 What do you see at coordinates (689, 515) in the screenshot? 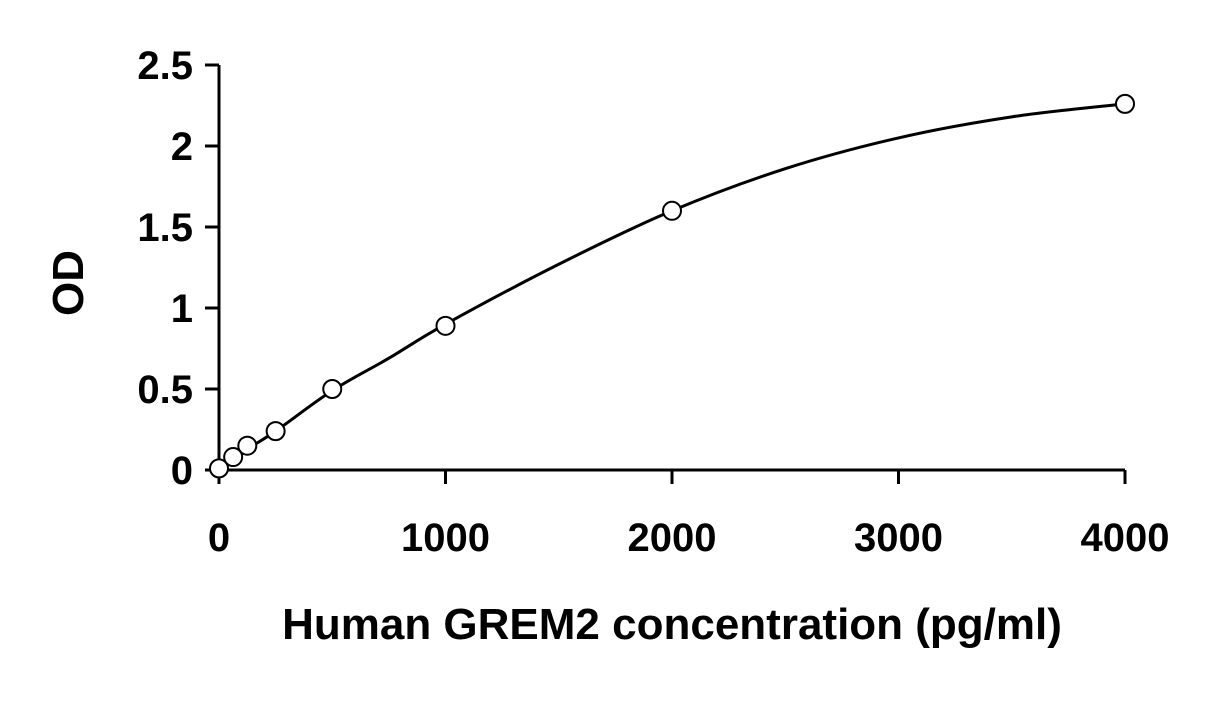
I see `x-ticks: 0 1000 2000 3000 4000` at bounding box center [689, 515].